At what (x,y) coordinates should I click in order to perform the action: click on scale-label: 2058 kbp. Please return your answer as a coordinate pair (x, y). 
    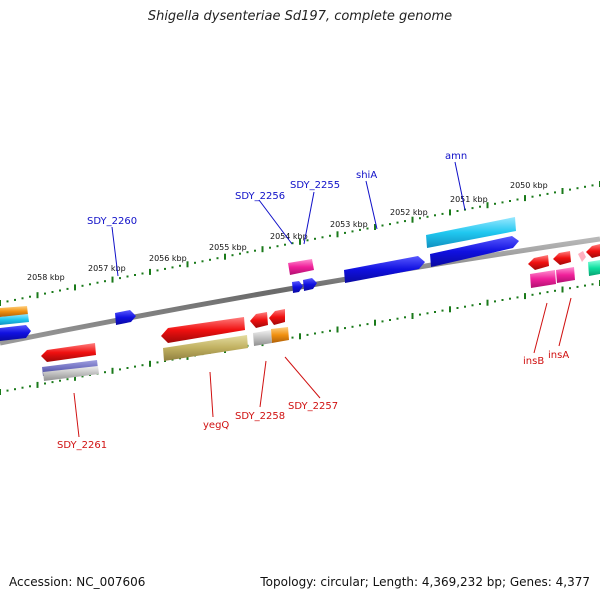
    Looking at the image, I should click on (46, 277).